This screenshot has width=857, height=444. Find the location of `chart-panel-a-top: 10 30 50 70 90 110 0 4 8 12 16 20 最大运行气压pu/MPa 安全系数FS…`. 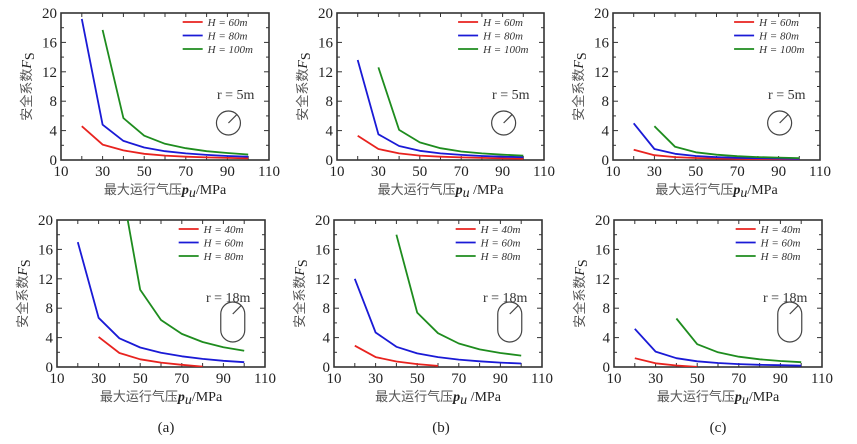

chart-panel-a-top: 10 30 50 70 90 110 0 4 8 12 16 20 最大运行气压pu/MPa 安全系数FS… is located at coordinates (149, 103).